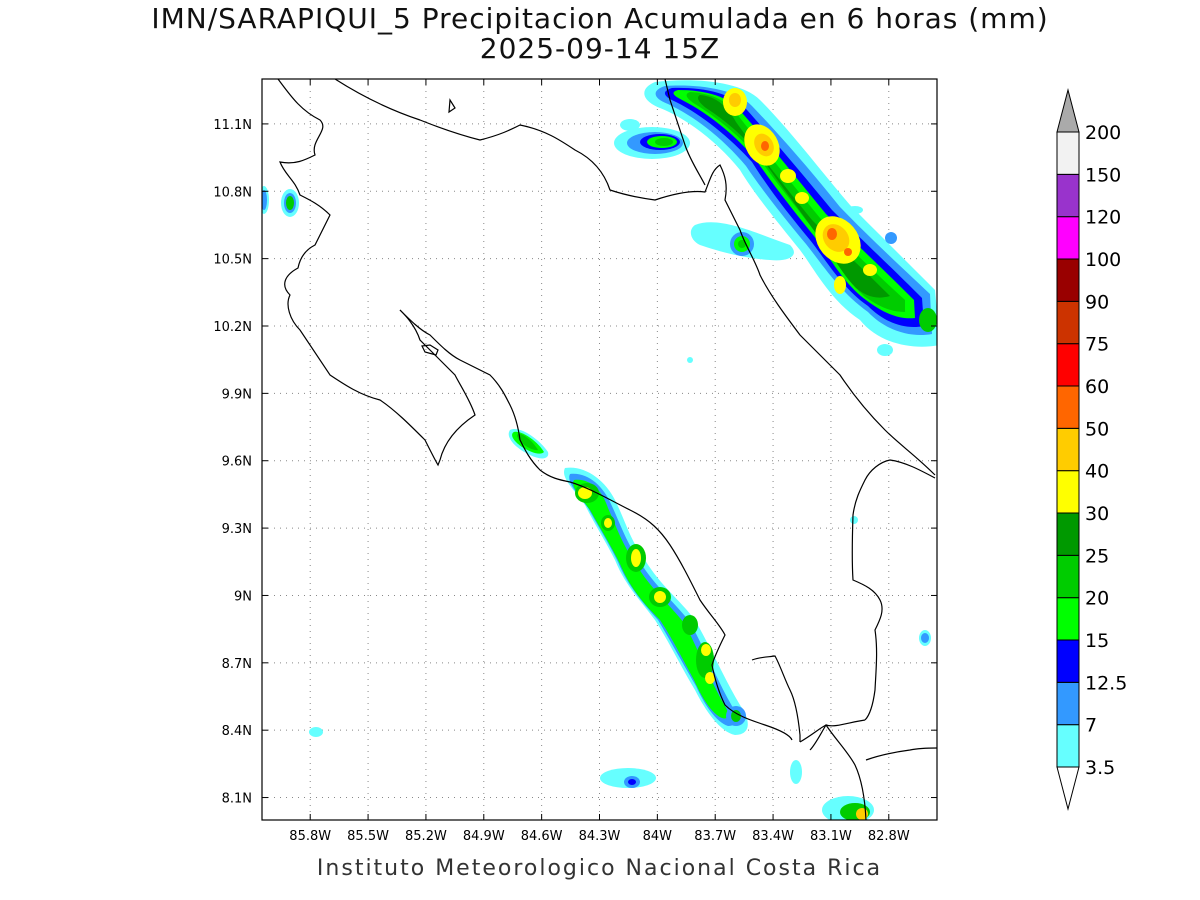 This screenshot has height=900, width=1200. I want to click on precip-cell-lake-nicaragua, so click(652, 139).